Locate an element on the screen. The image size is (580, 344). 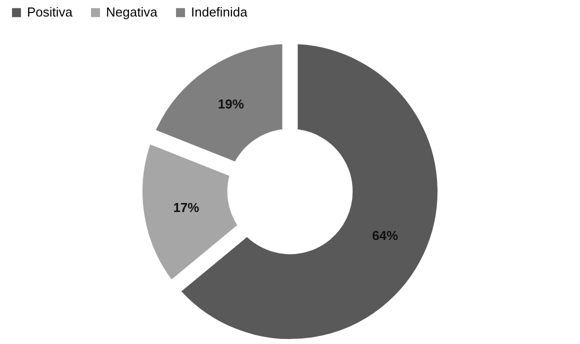
legend-label: Indefinida is located at coordinates (219, 12).